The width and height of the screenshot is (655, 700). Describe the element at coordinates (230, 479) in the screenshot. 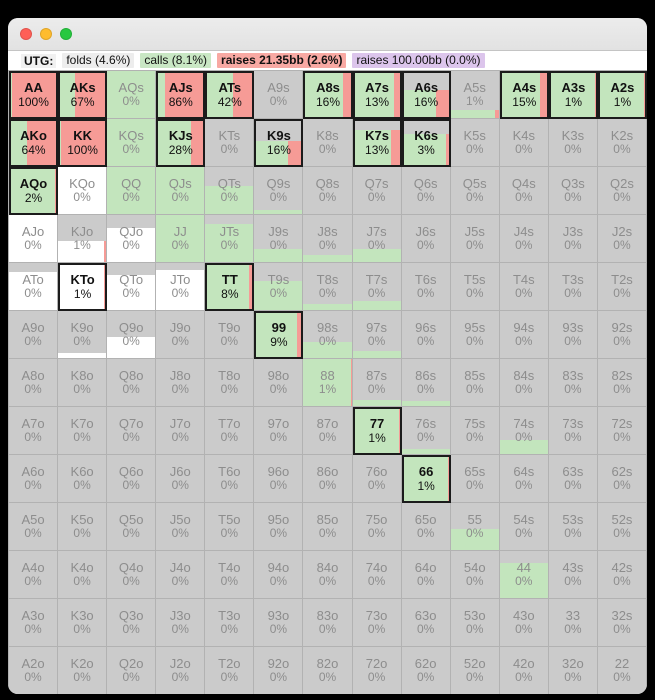

I see `cell-T6o: T6o 0%` at that location.